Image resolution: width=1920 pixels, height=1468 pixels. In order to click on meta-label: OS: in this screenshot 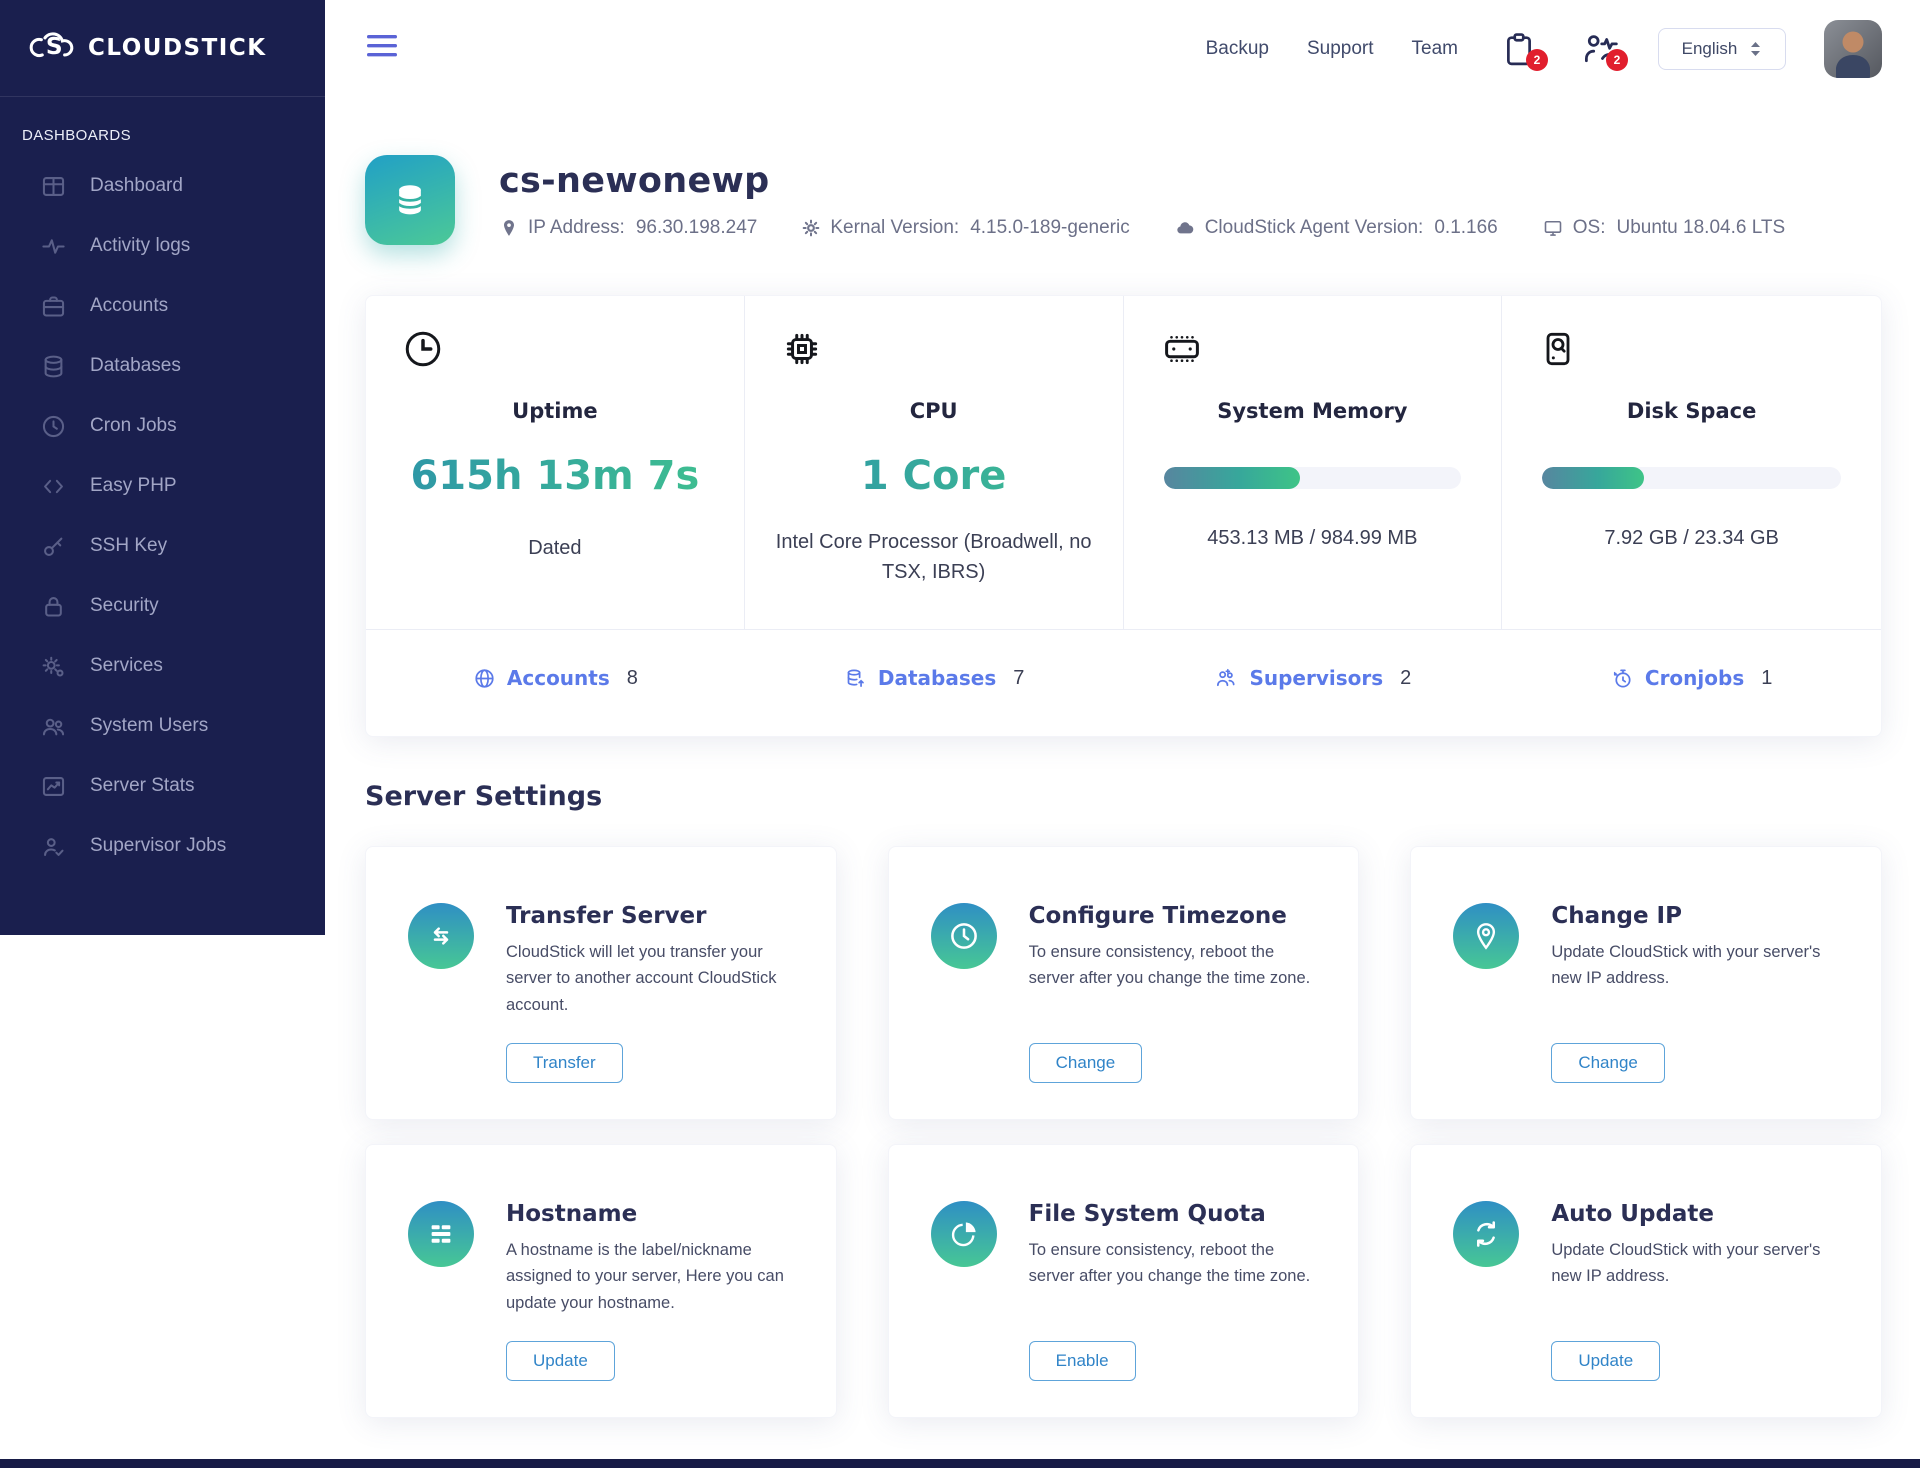, I will do `click(1589, 227)`.